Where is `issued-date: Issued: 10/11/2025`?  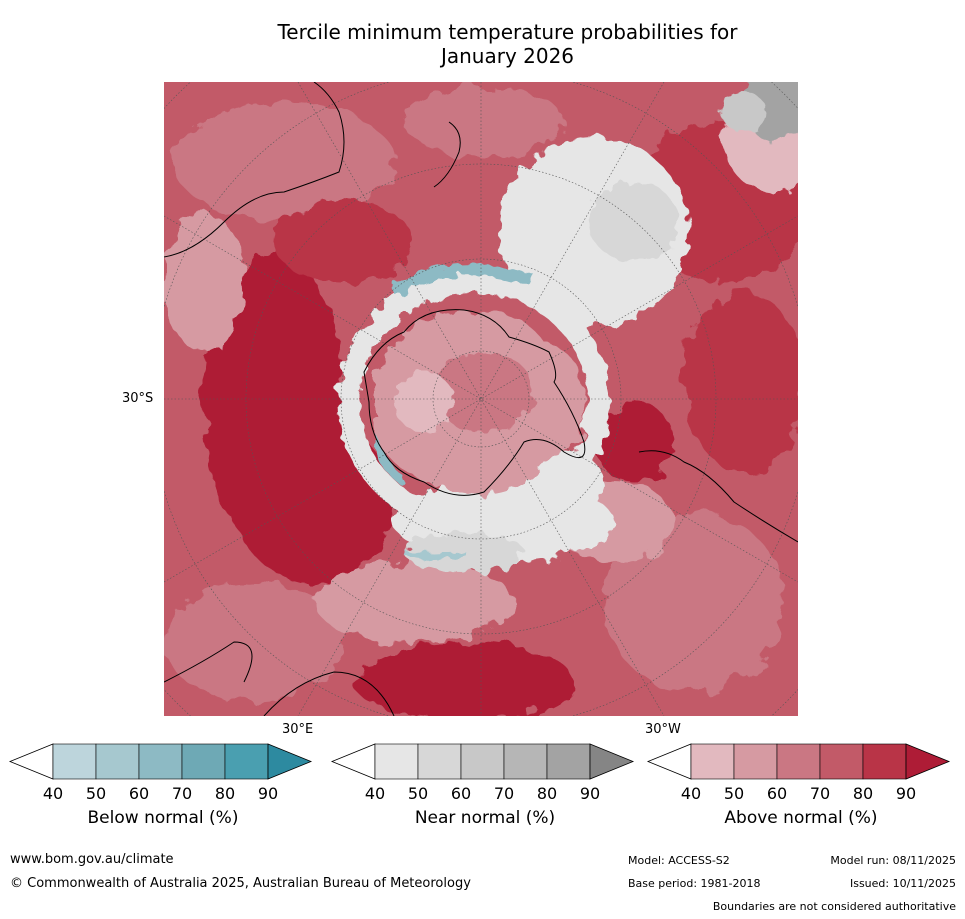
issued-date: Issued: 10/11/2025 is located at coordinates (902, 883).